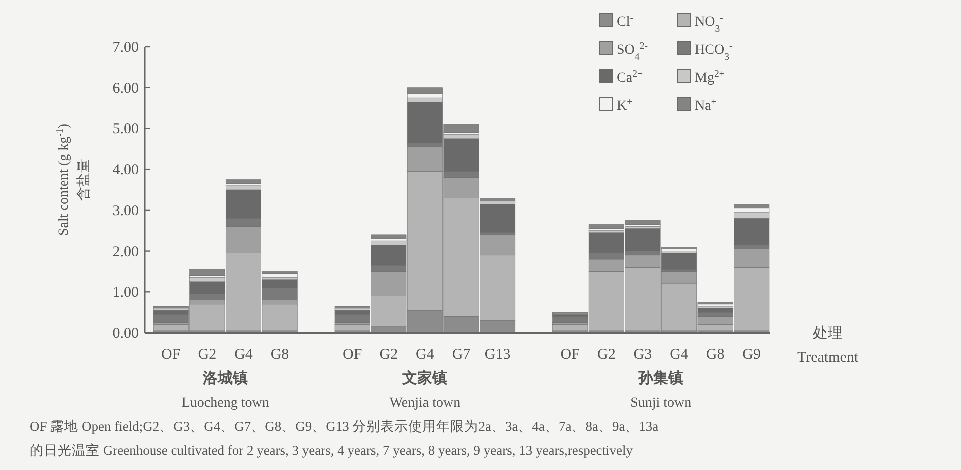 This screenshot has height=470, width=961. Describe the element at coordinates (425, 403) in the screenshot. I see `text: Wenjia town` at that location.